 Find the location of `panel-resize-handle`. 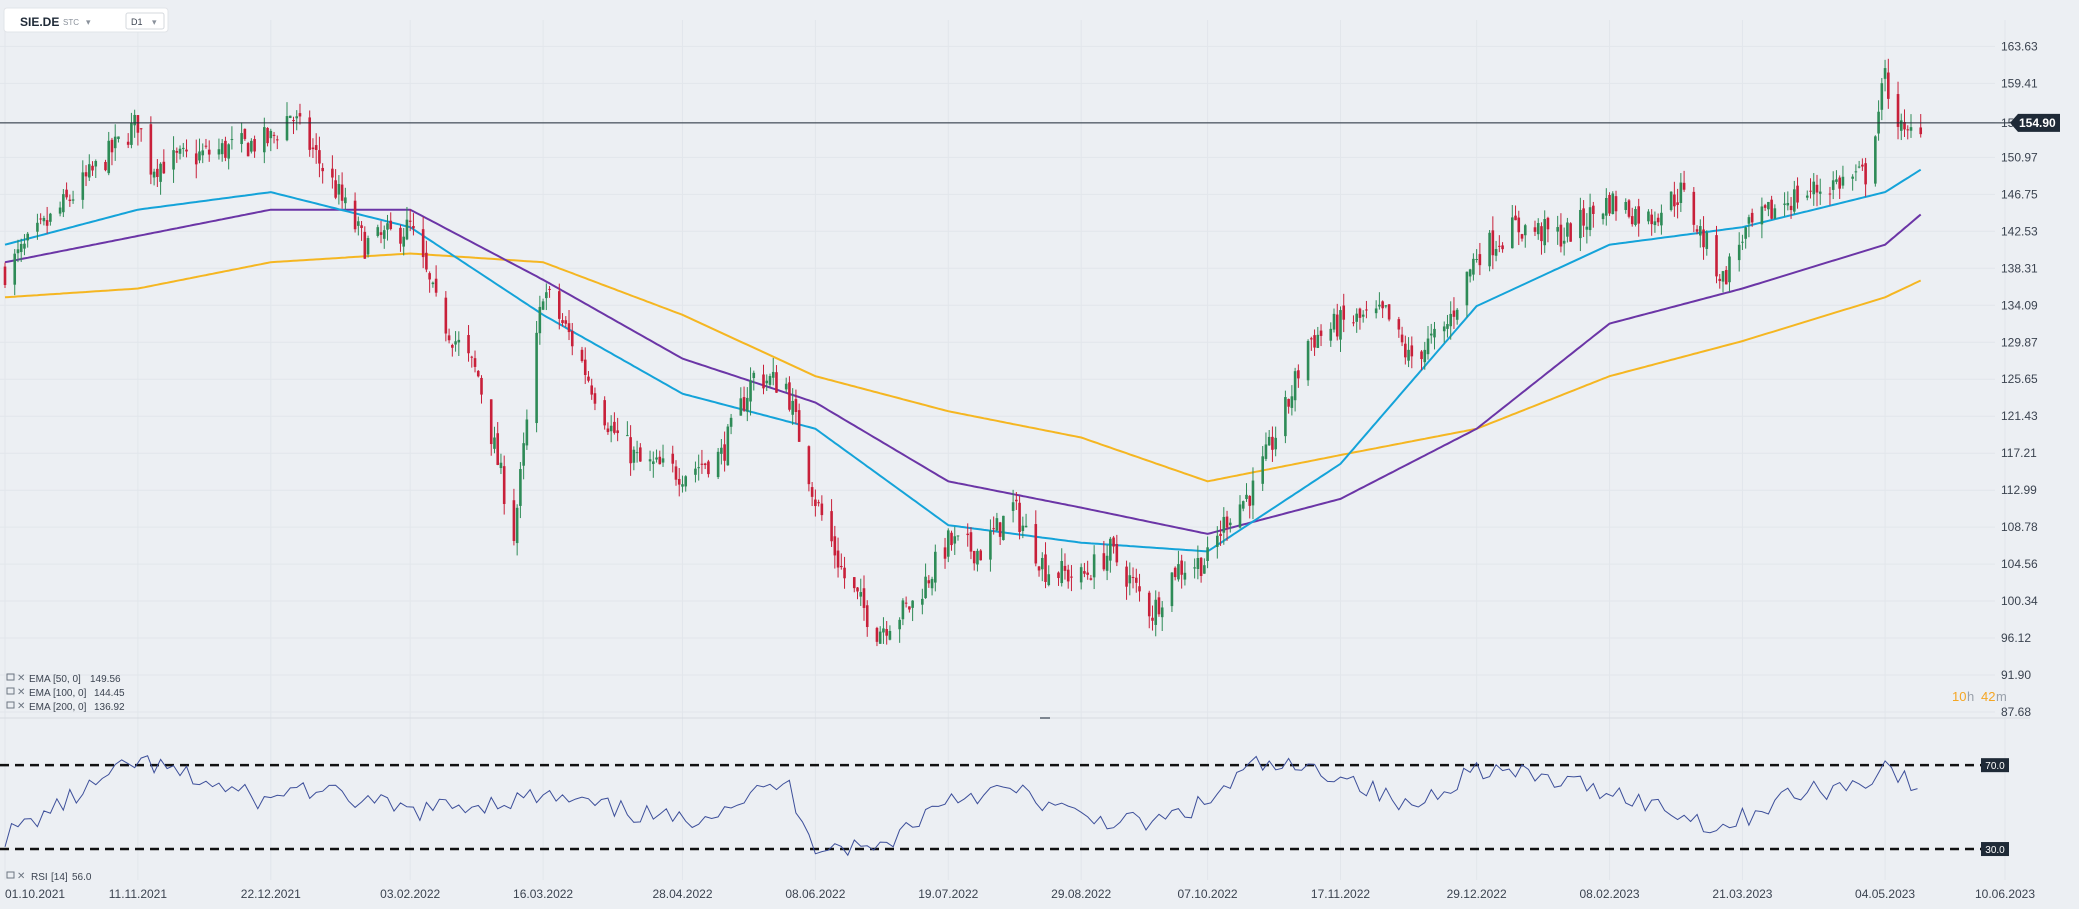

panel-resize-handle is located at coordinates (1045, 718).